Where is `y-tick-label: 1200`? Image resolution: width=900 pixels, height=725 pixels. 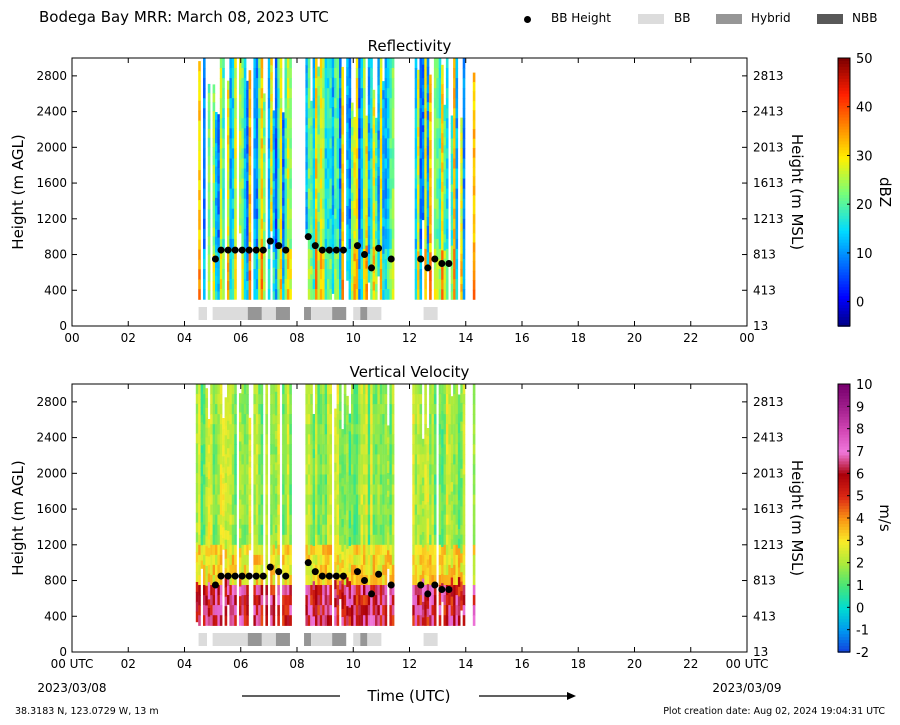 y-tick-label: 1200 is located at coordinates (51, 545).